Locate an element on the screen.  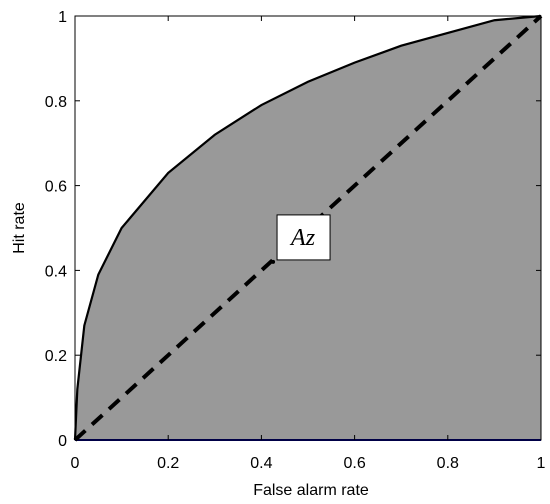
x-tick-label: 0.2 is located at coordinates (168, 463).